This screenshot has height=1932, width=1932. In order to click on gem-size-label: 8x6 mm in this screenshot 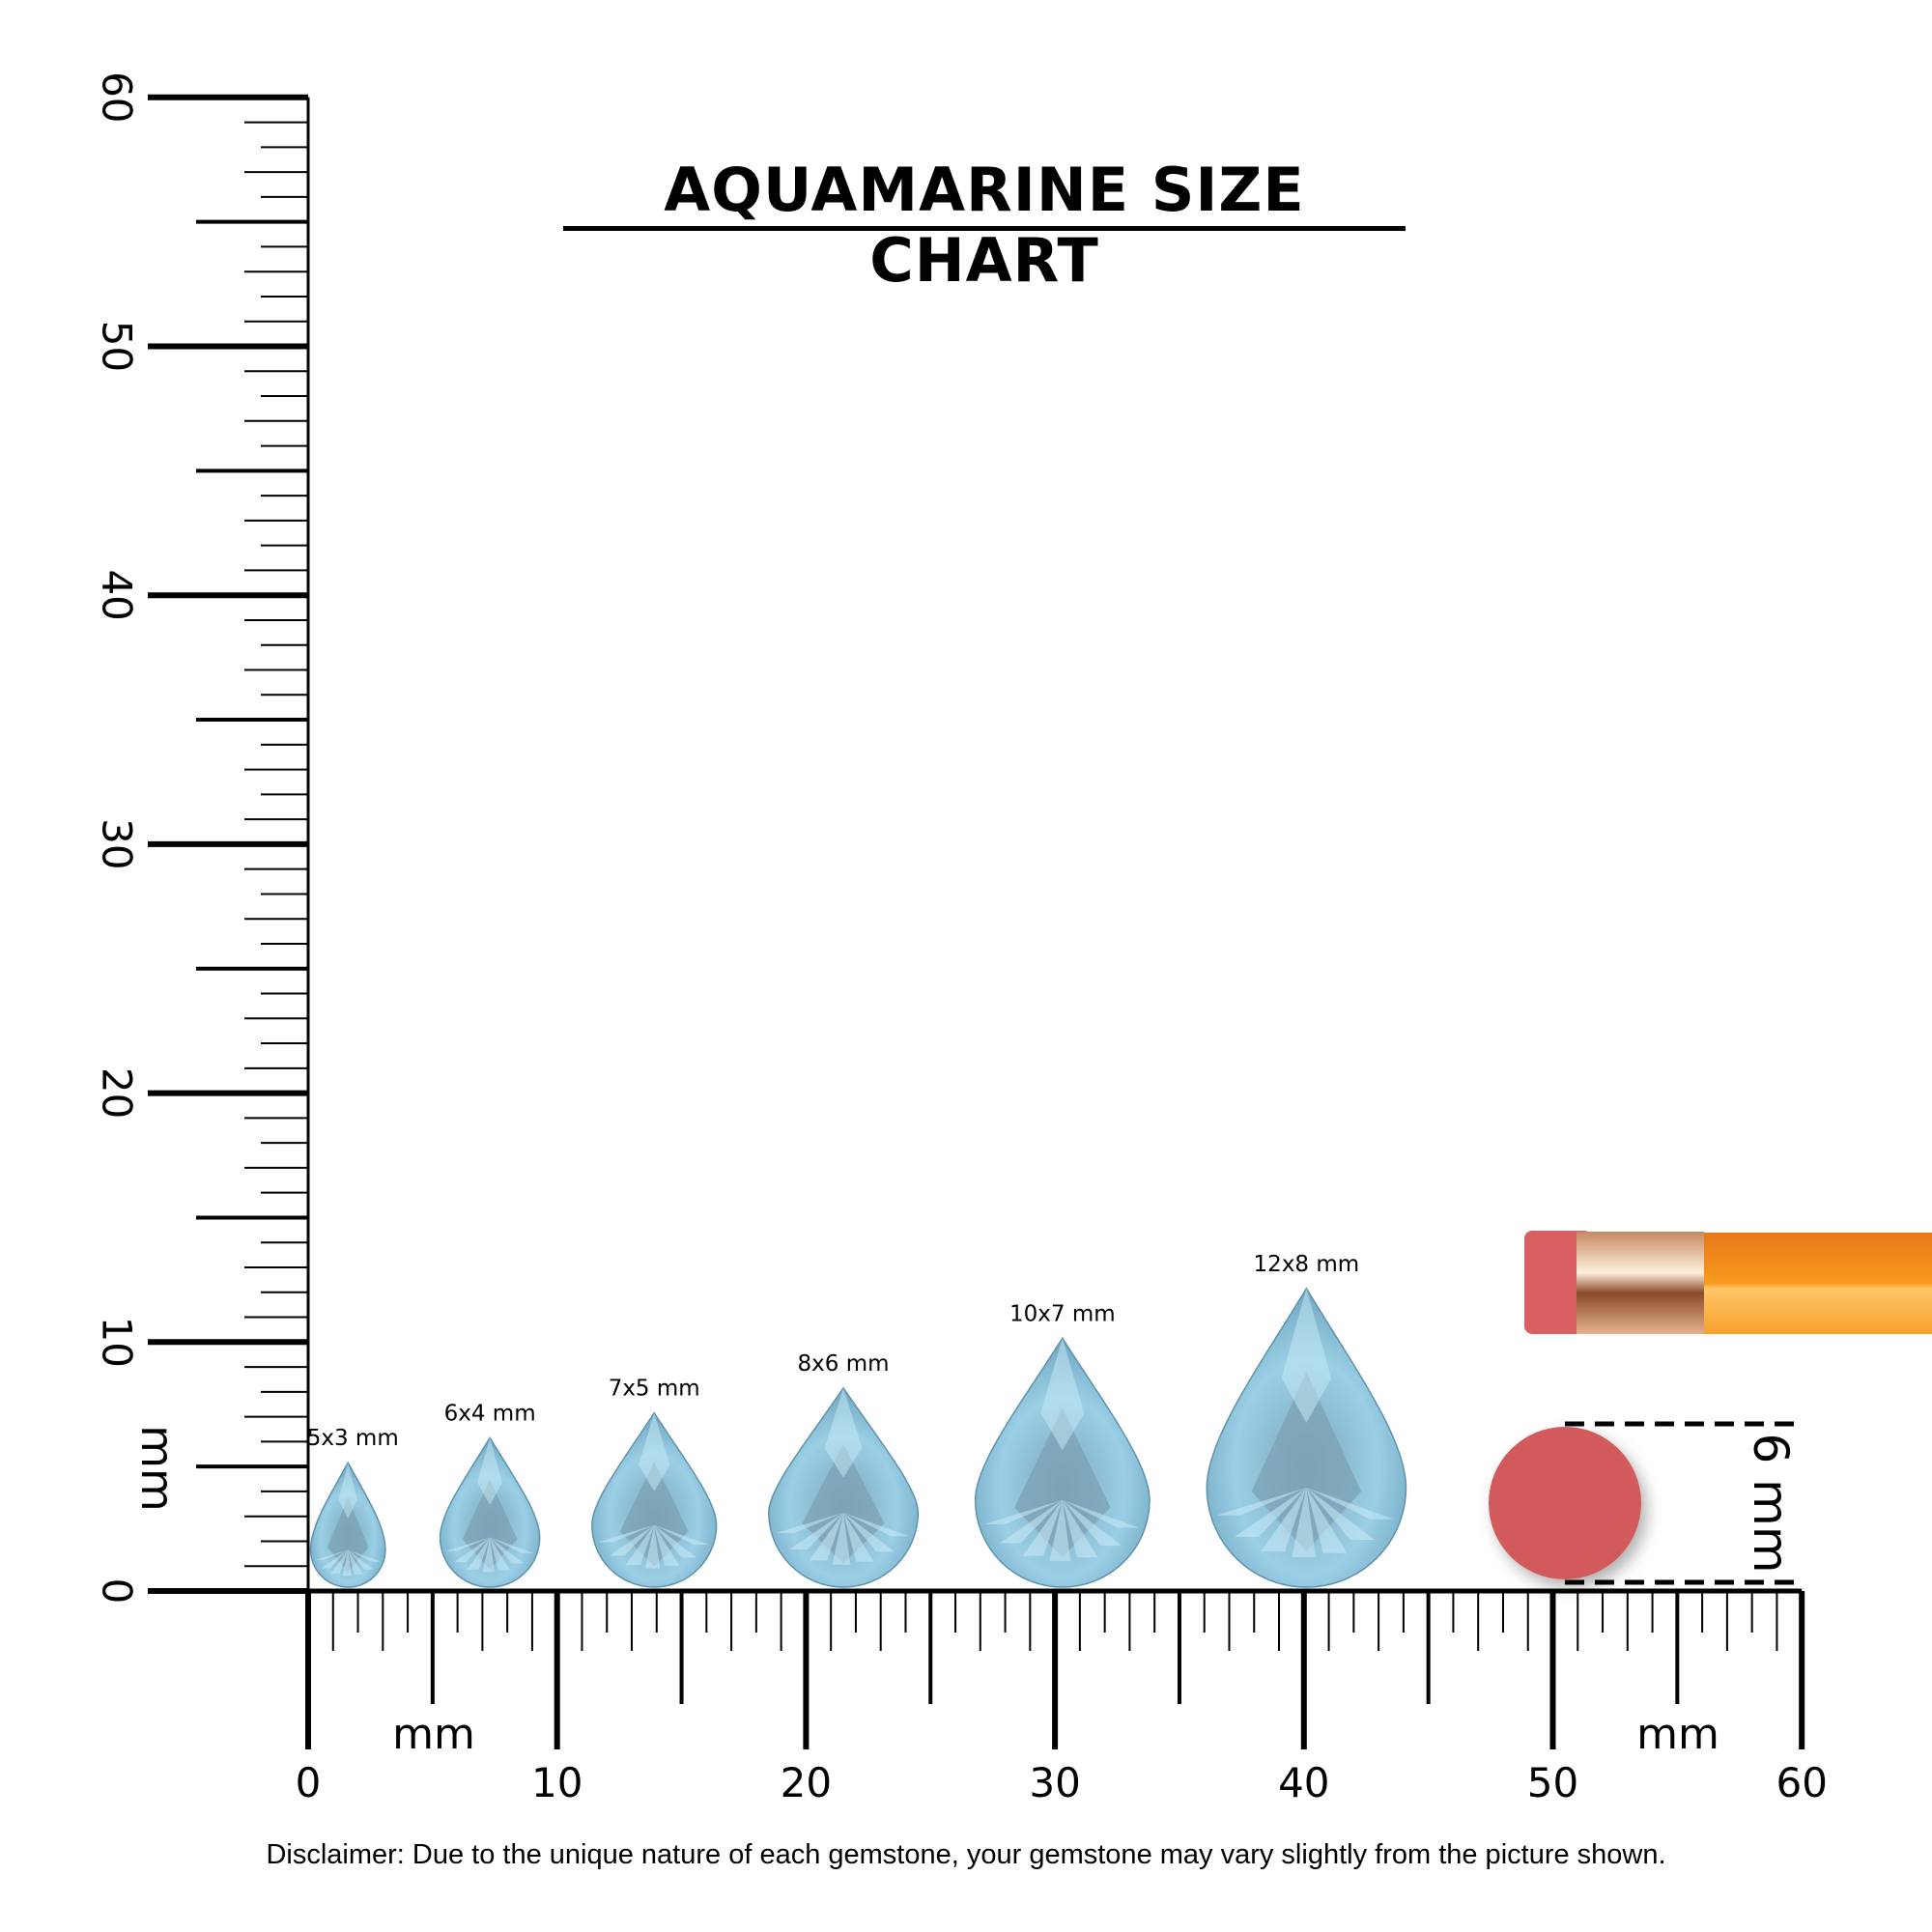, I will do `click(844, 1364)`.